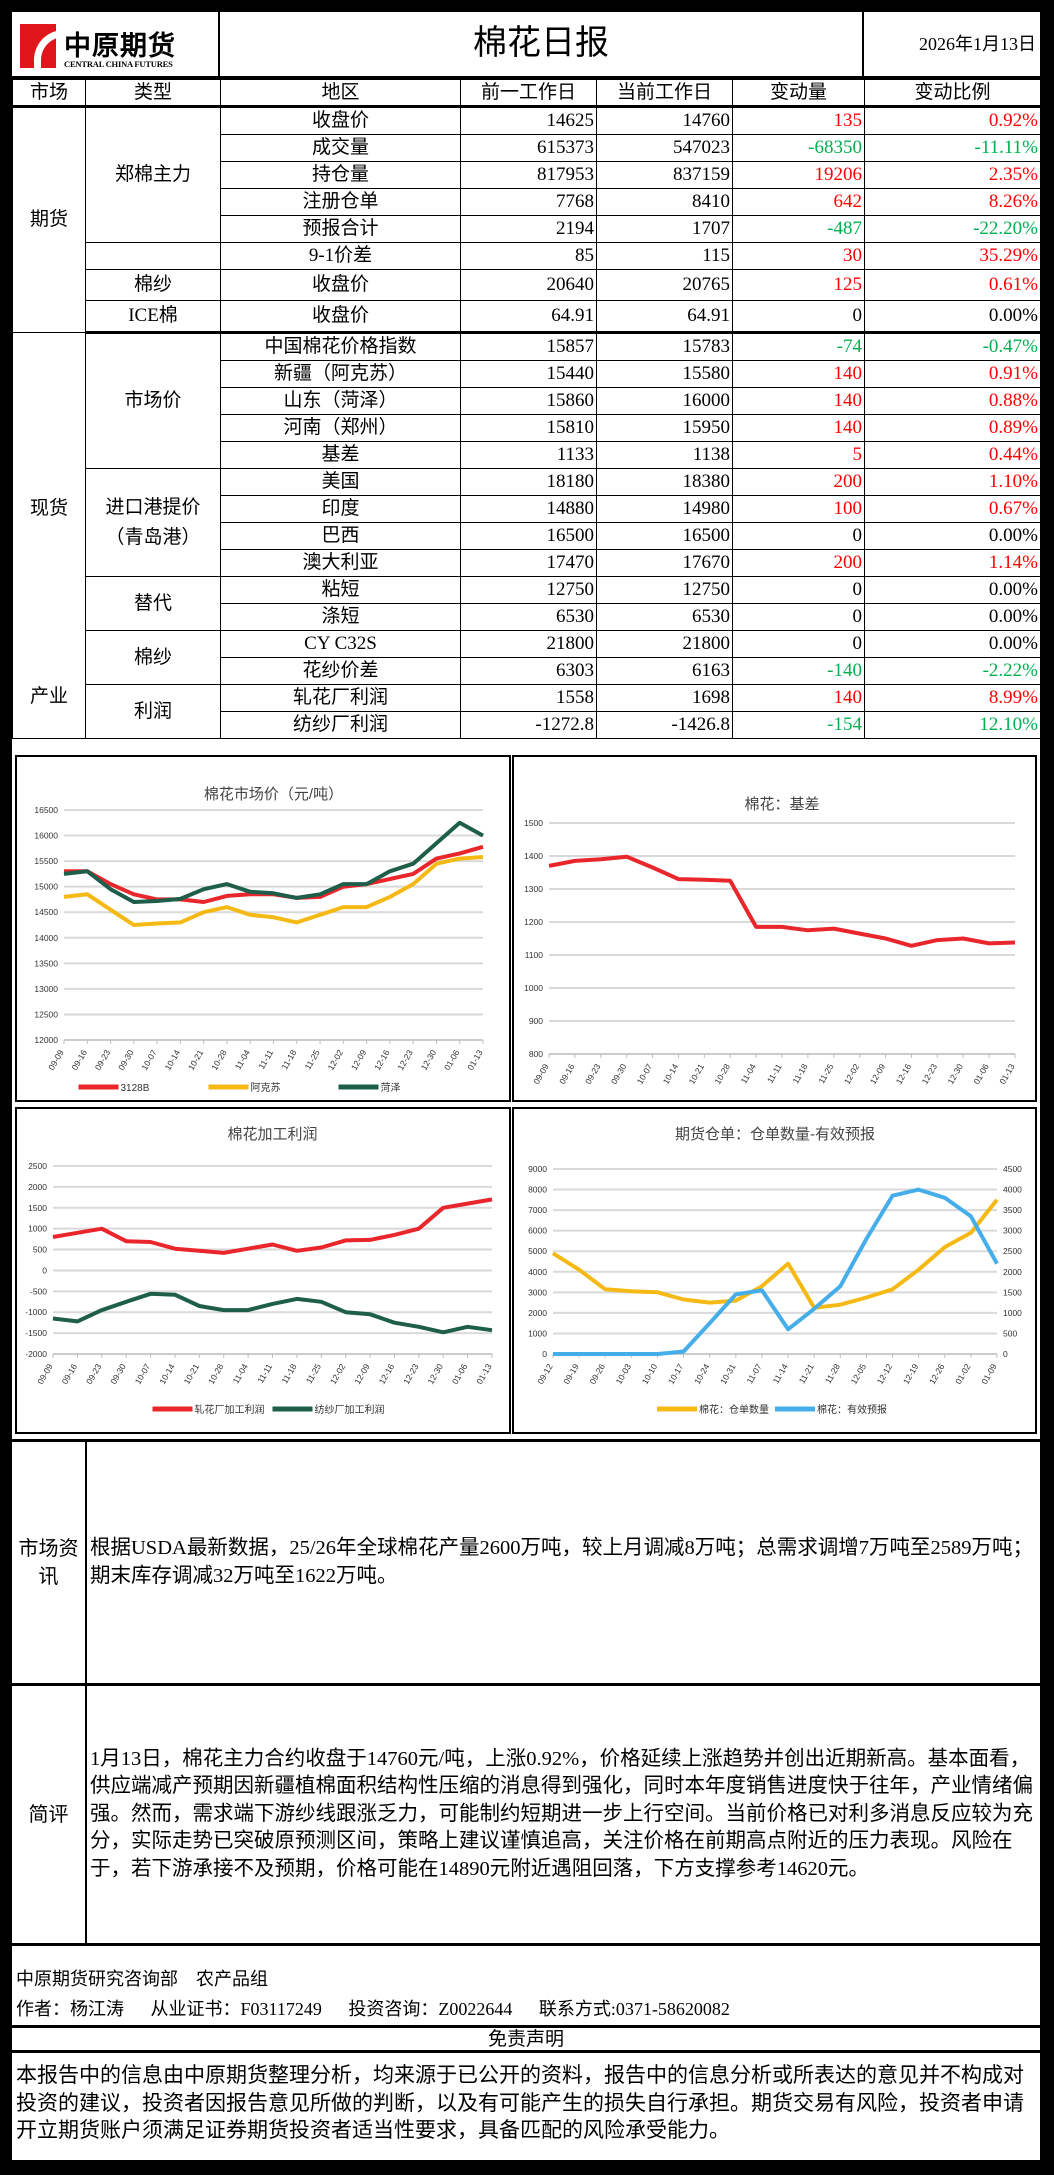 Image resolution: width=1054 pixels, height=2175 pixels. Describe the element at coordinates (537, 1272) in the screenshot. I see `y-tick-label: 4000` at that location.